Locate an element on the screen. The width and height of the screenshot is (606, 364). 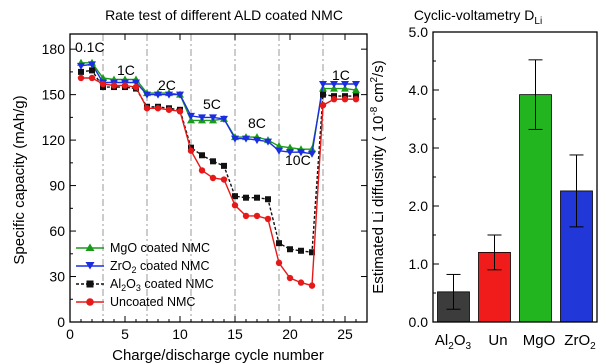
rate-label-0: 0.1C is located at coordinates (90, 47).